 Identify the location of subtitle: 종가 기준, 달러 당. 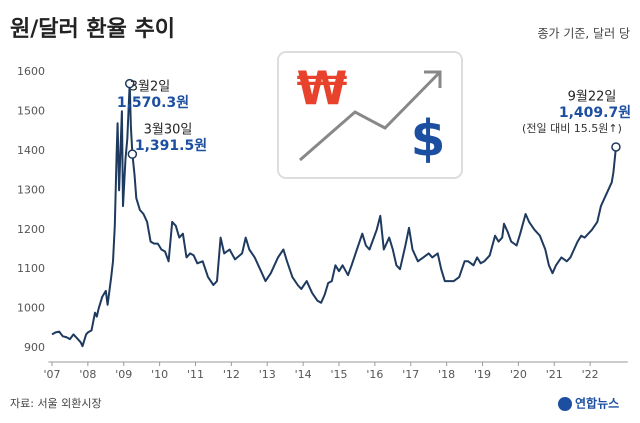
(583, 34).